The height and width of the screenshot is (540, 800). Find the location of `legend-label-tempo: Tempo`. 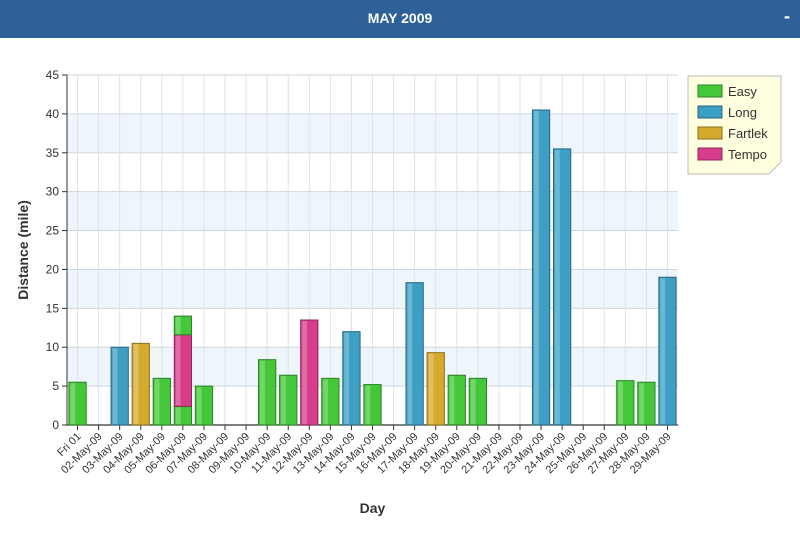

legend-label-tempo: Tempo is located at coordinates (747, 154).